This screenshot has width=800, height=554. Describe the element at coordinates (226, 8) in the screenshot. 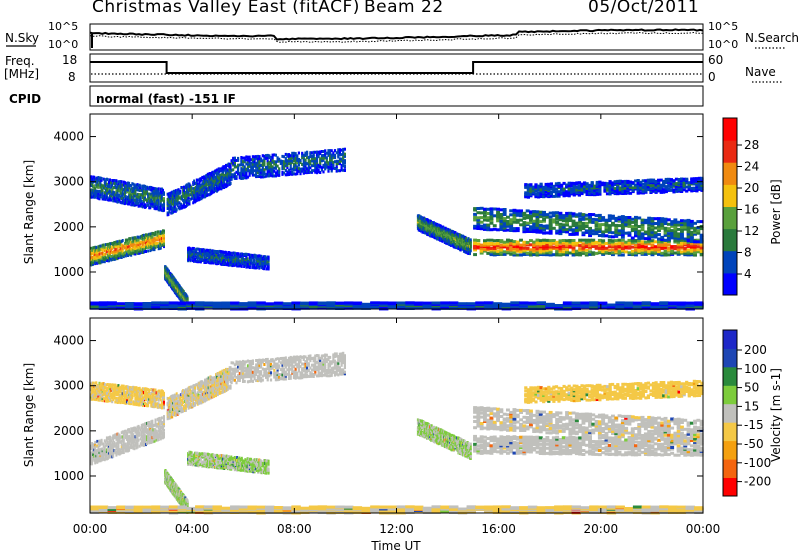

I see `plot-title: Christmas Valley East (fitACF)` at that location.